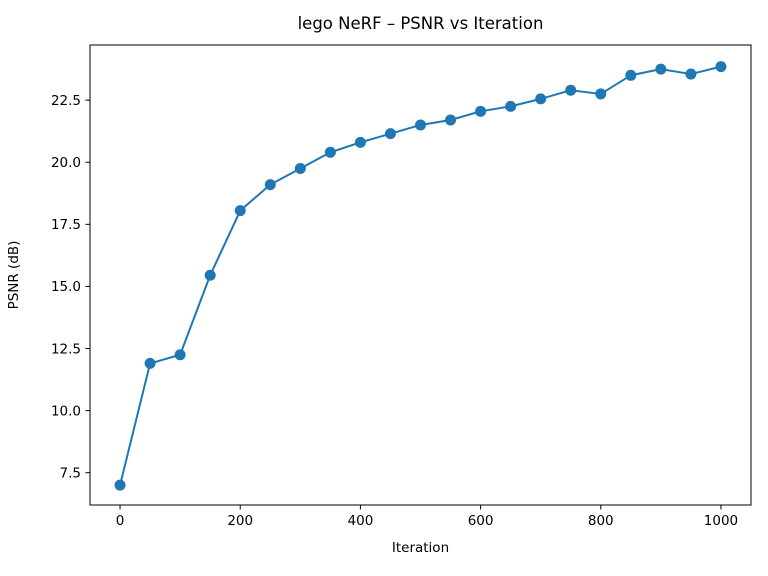  What do you see at coordinates (66, 411) in the screenshot?
I see `y-tick-label: 10.0` at bounding box center [66, 411].